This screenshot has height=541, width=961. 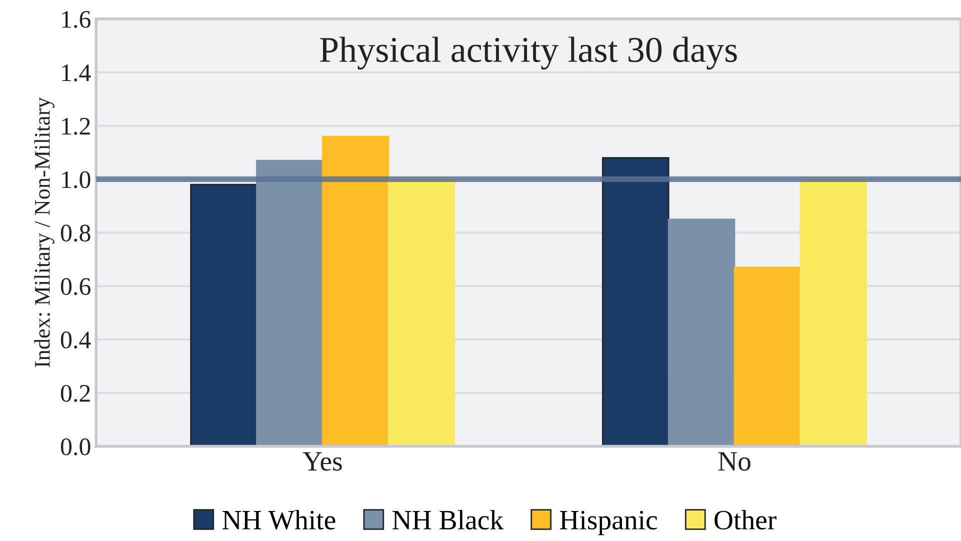 What do you see at coordinates (75, 233) in the screenshot?
I see `y-tick-label: 0.8` at bounding box center [75, 233].